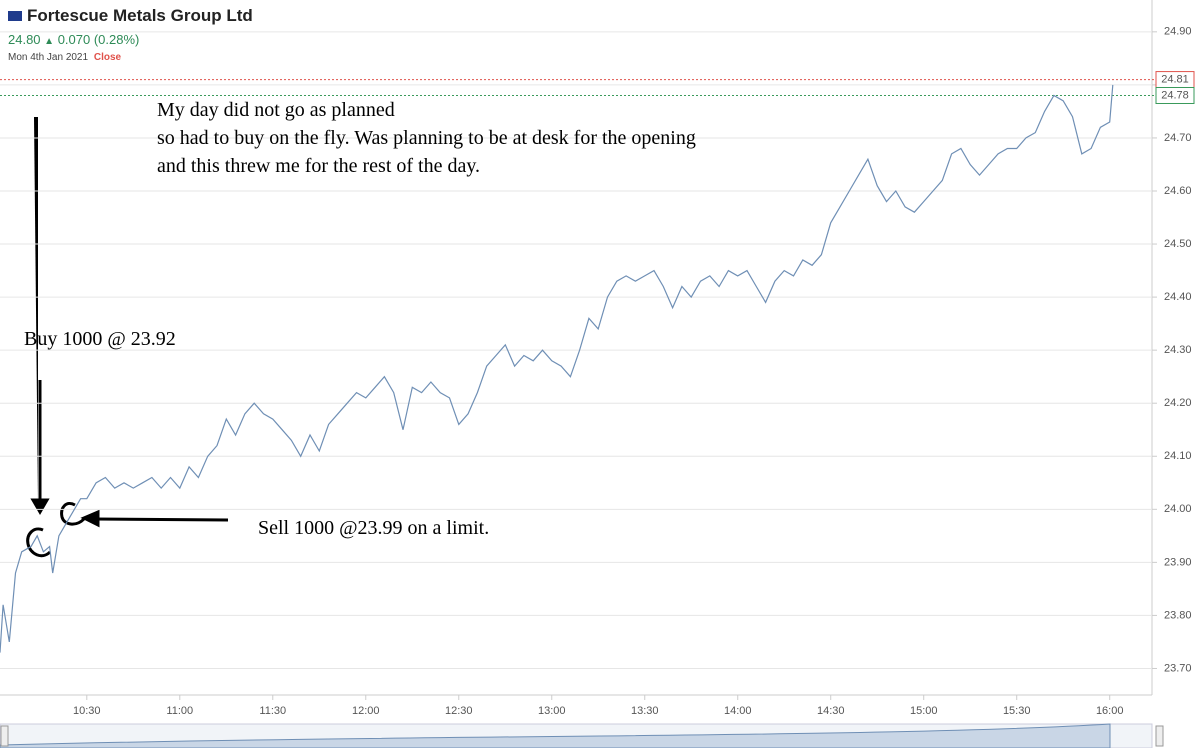  I want to click on y-tick-label: 23.90, so click(1178, 562).